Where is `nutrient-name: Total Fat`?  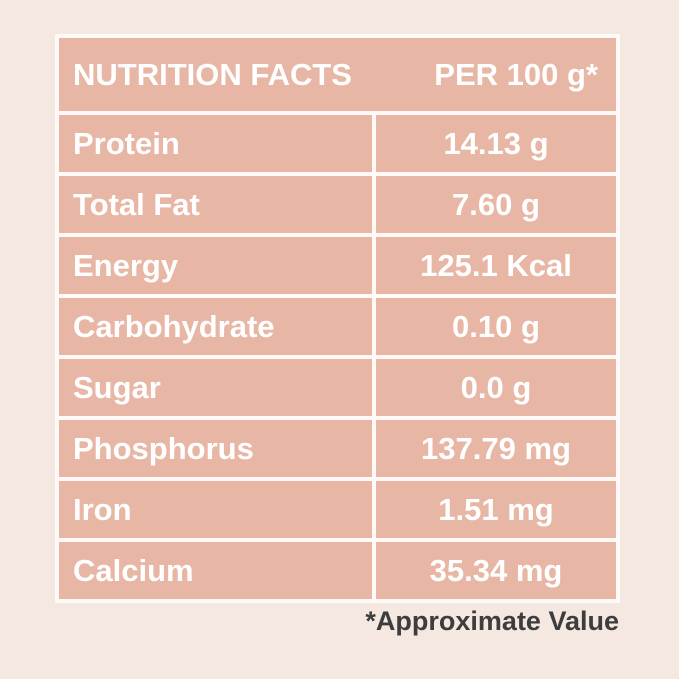 nutrient-name: Total Fat is located at coordinates (215, 204).